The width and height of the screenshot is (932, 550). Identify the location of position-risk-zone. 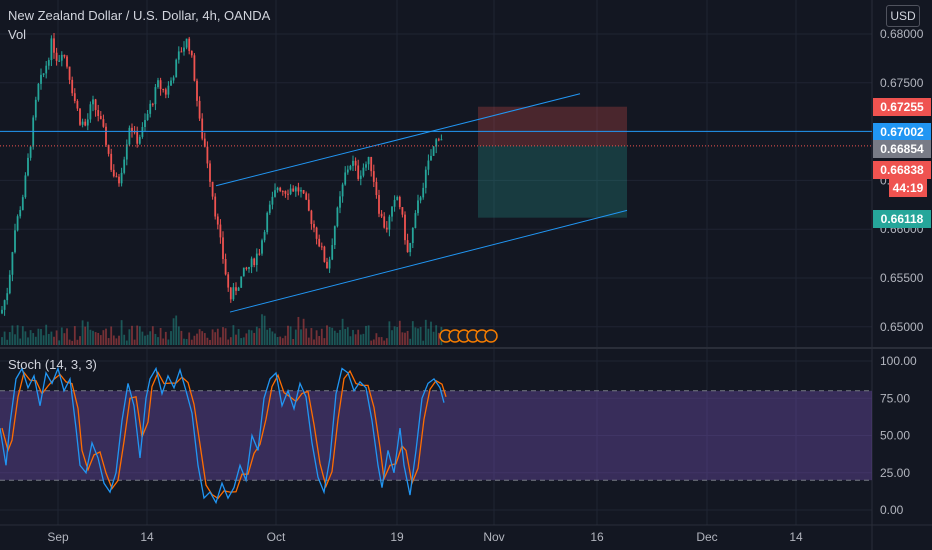
(552, 126).